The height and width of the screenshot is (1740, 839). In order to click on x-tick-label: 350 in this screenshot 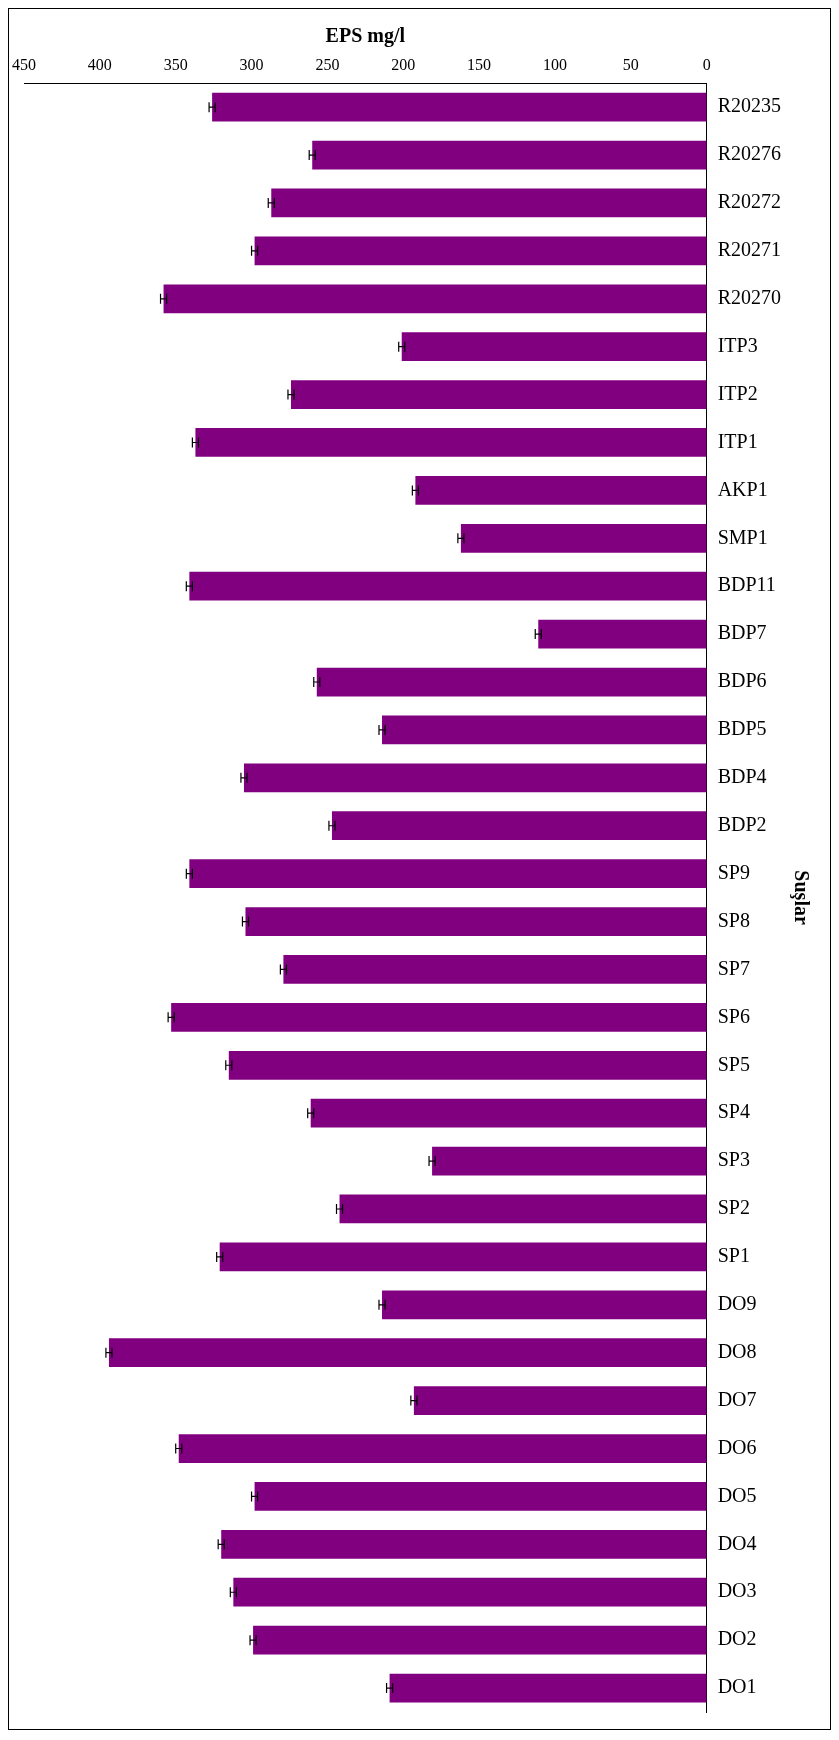, I will do `click(175, 64)`.